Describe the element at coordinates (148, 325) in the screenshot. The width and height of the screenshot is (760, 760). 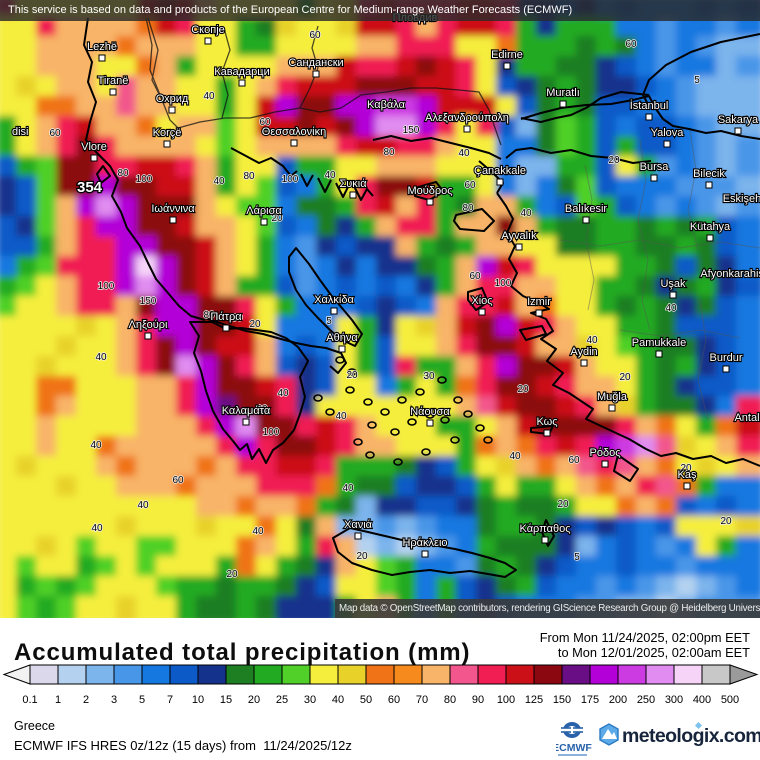
I see `svg-text: Ληξούρι` at that location.